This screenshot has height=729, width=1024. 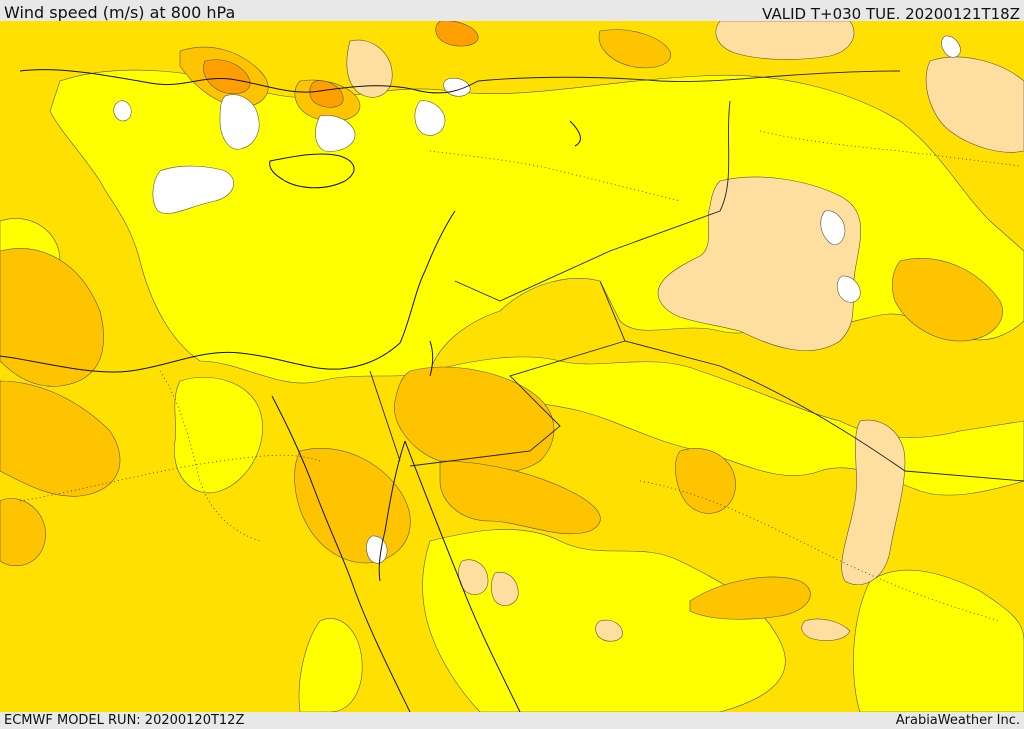 What do you see at coordinates (120, 12) in the screenshot?
I see `map-title: Wind speed (m/s) at 800 hPa` at bounding box center [120, 12].